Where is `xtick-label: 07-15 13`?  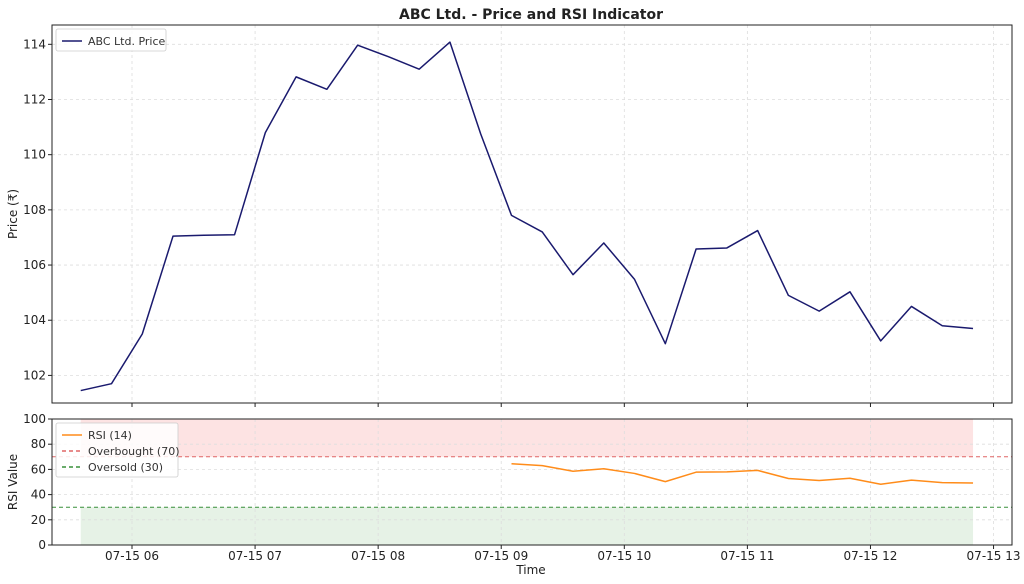 xtick-label: 07-15 13 is located at coordinates (994, 556).